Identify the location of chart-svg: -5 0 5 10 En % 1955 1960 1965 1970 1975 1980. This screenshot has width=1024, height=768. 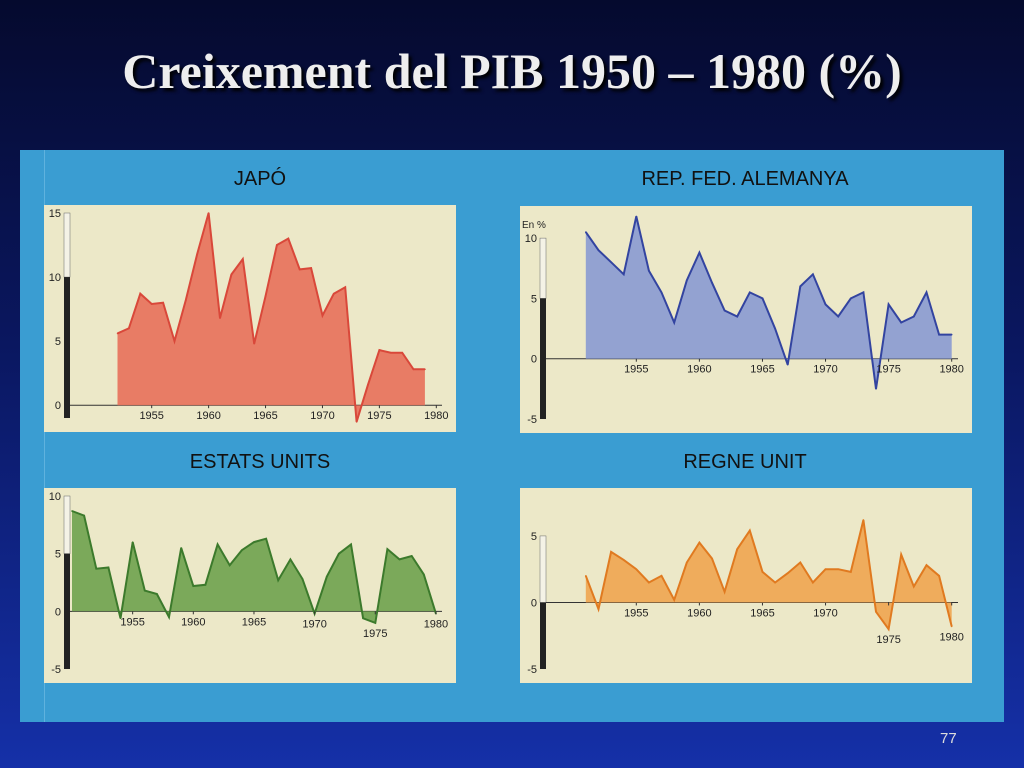
(743, 320).